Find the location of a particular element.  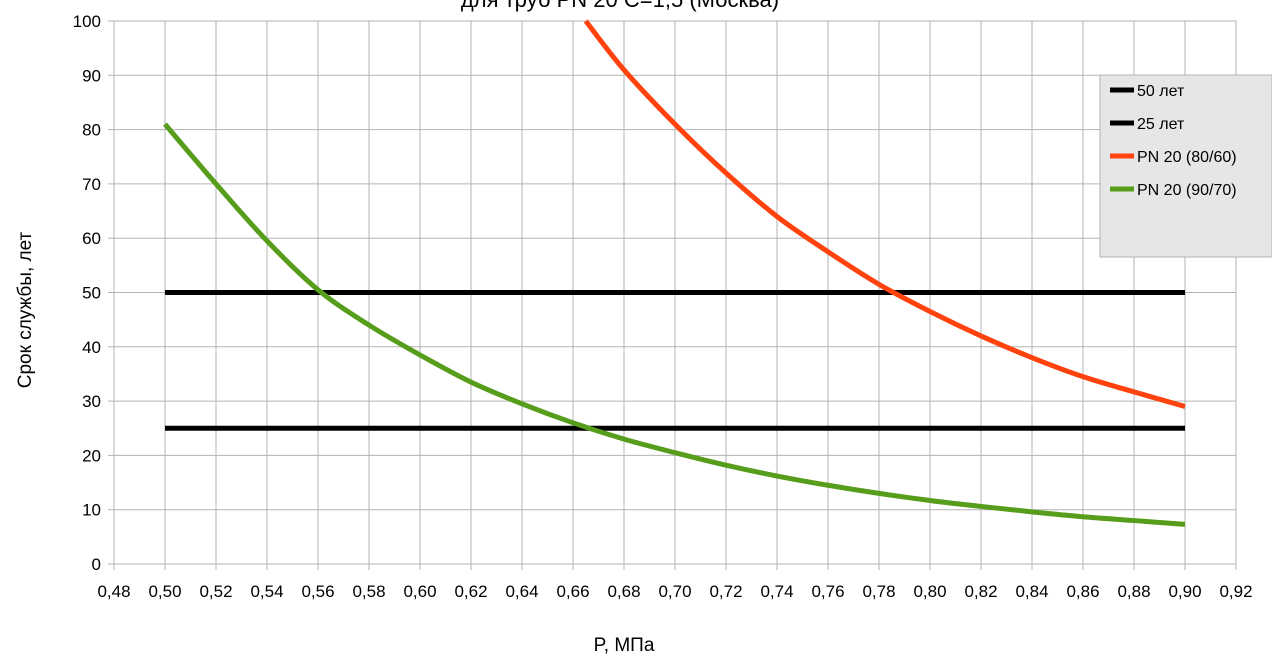

x-tick-label: 0,82 is located at coordinates (980, 591).